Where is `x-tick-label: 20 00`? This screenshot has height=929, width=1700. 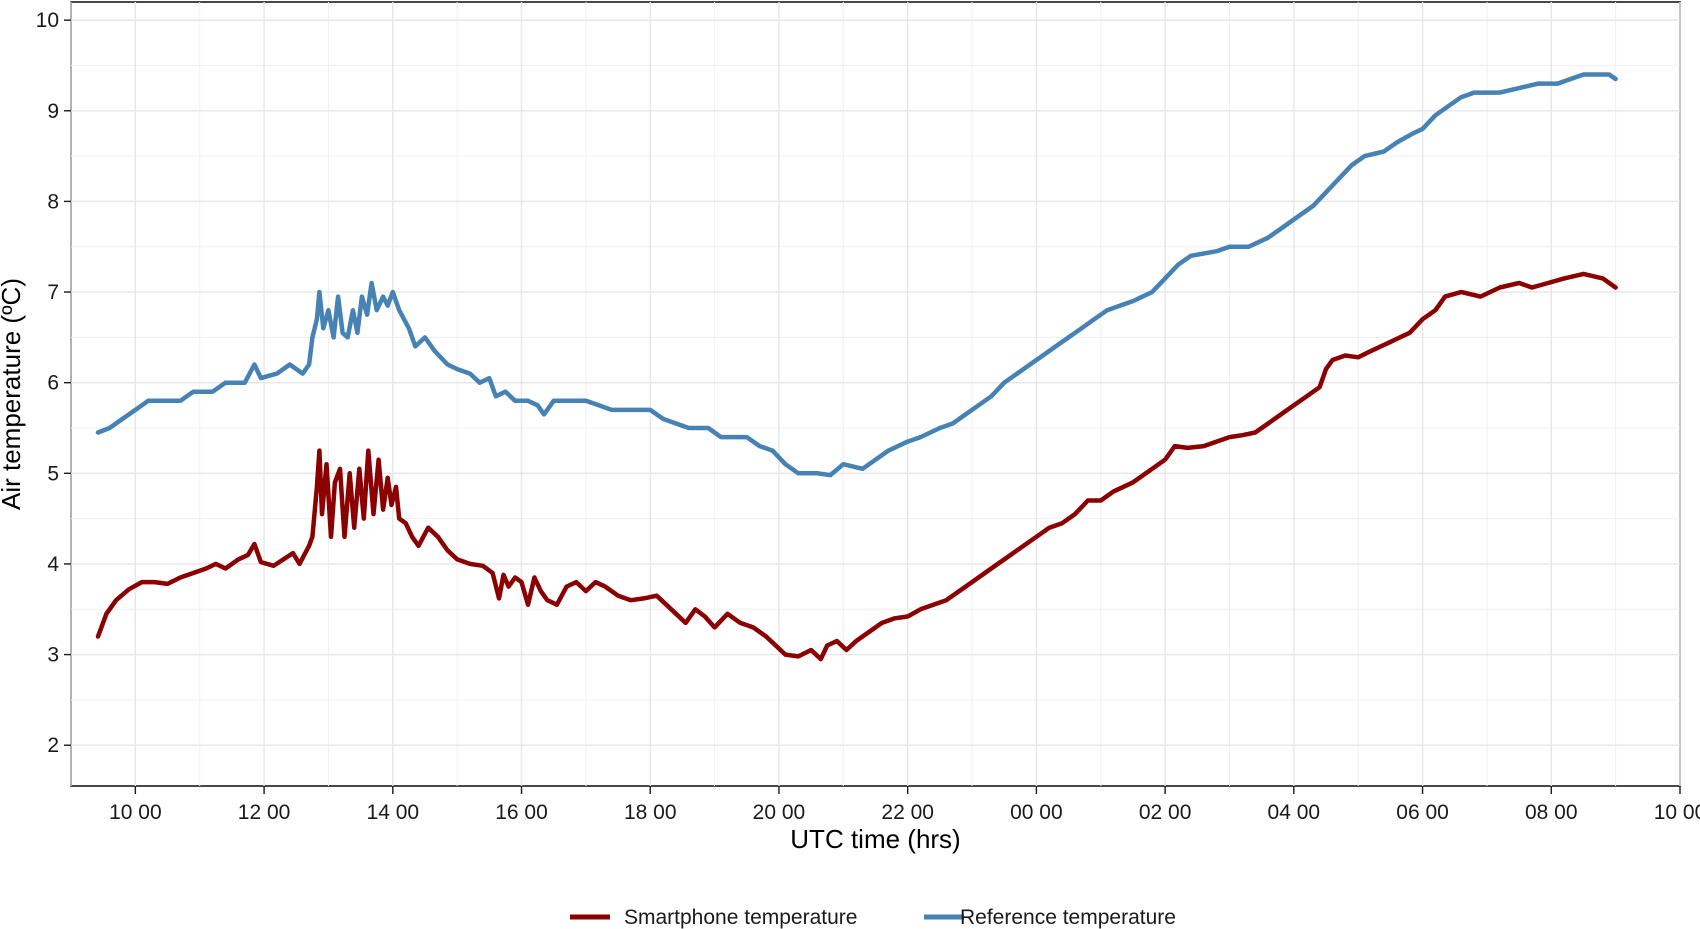
x-tick-label: 20 00 is located at coordinates (779, 812).